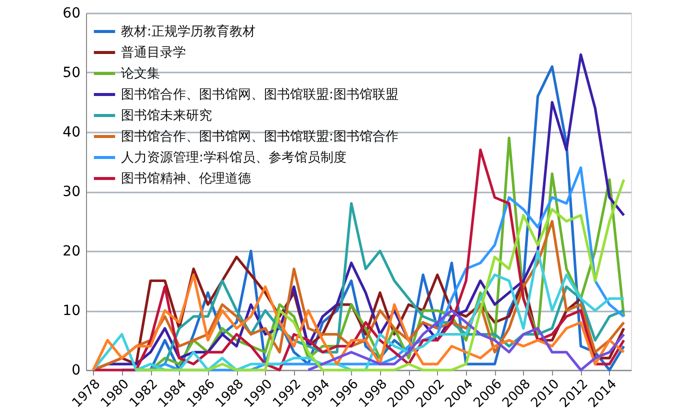 Image resolution: width=698 pixels, height=419 pixels. Describe the element at coordinates (71, 192) in the screenshot. I see `y-tick-label: 30` at that location.